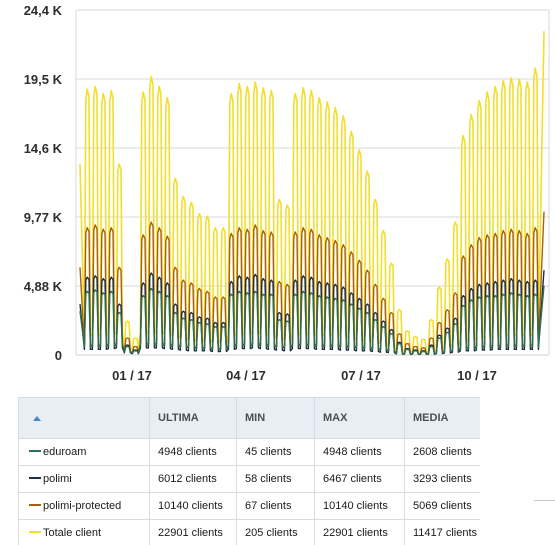 The width and height of the screenshot is (555, 545). I want to click on header-ultima: ULTIMA, so click(193, 418).